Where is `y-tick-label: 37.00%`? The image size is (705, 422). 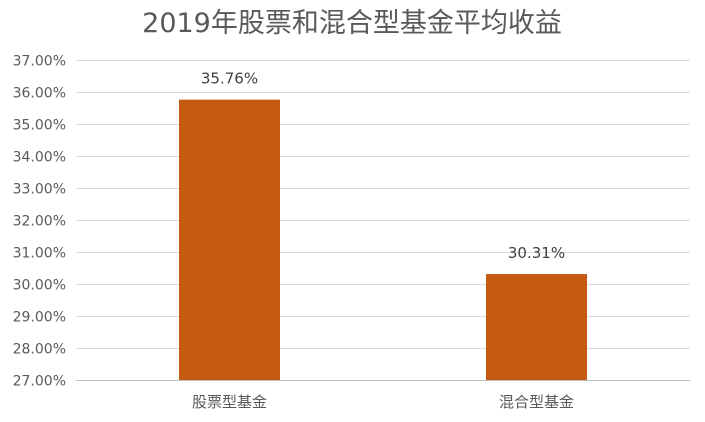
y-tick-label: 37.00% is located at coordinates (39, 62).